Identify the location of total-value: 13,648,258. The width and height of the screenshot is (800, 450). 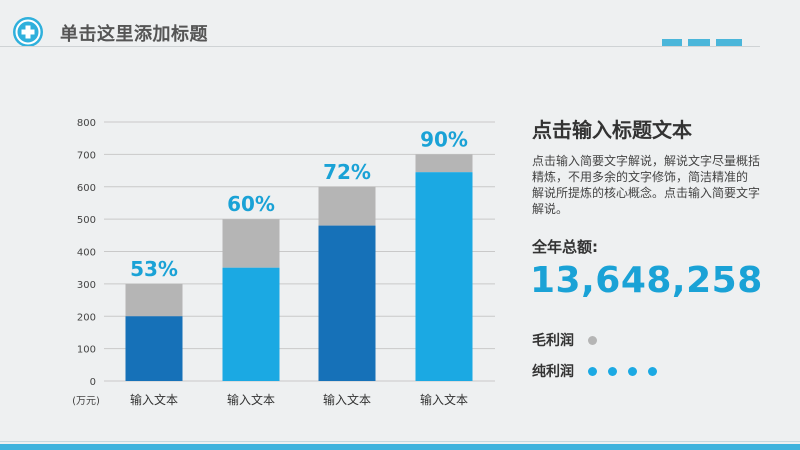
(646, 280).